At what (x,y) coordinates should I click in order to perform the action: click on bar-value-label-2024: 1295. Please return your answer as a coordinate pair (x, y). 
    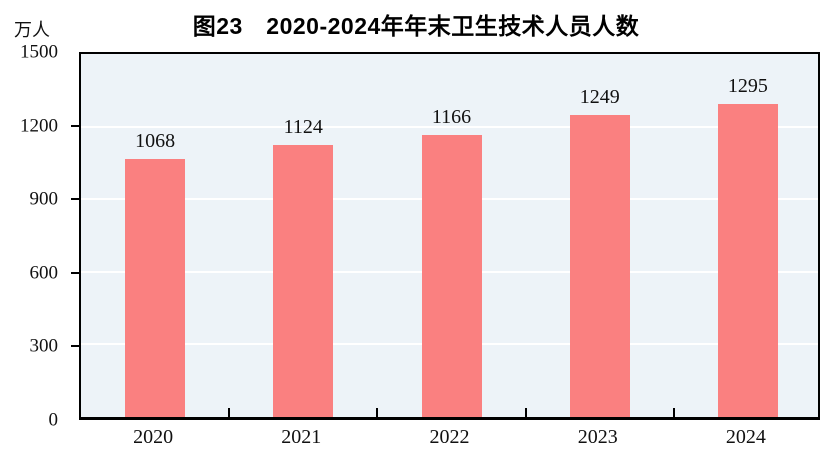
    Looking at the image, I should click on (747, 85).